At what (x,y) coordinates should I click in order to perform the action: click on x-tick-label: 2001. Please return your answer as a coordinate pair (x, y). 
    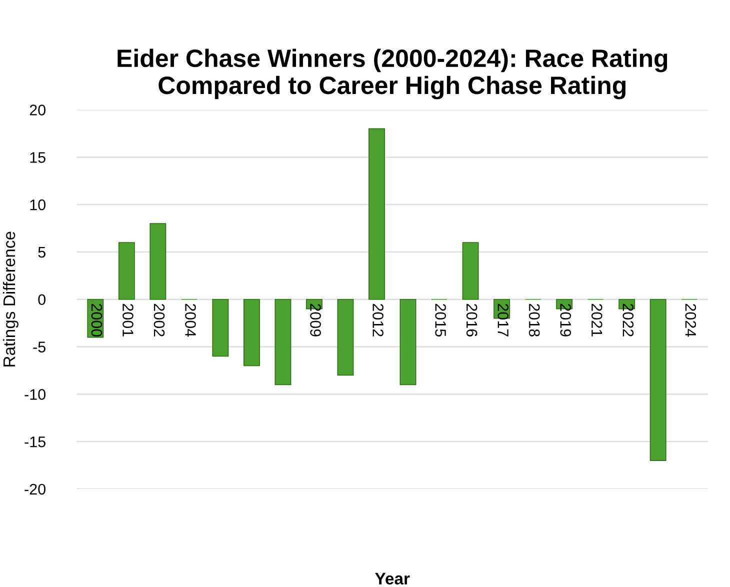
    Looking at the image, I should click on (128, 320).